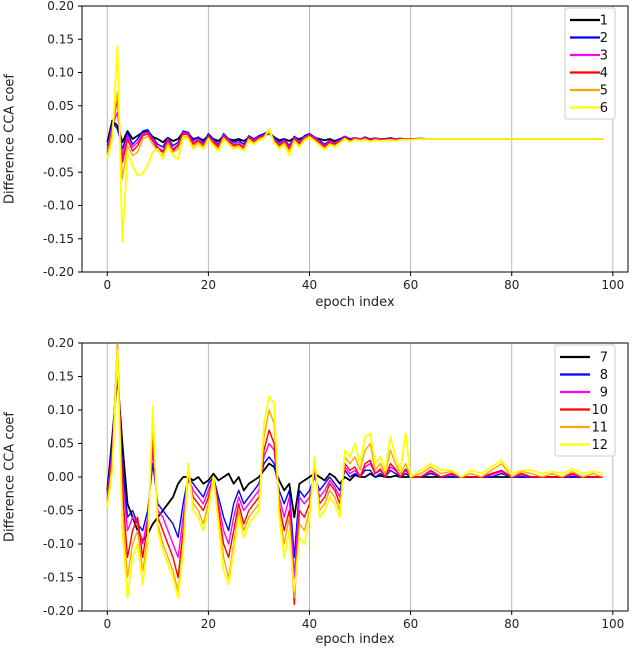 Image resolution: width=640 pixels, height=648 pixels. What do you see at coordinates (604, 73) in the screenshot?
I see `legend-label-4: 4` at bounding box center [604, 73].